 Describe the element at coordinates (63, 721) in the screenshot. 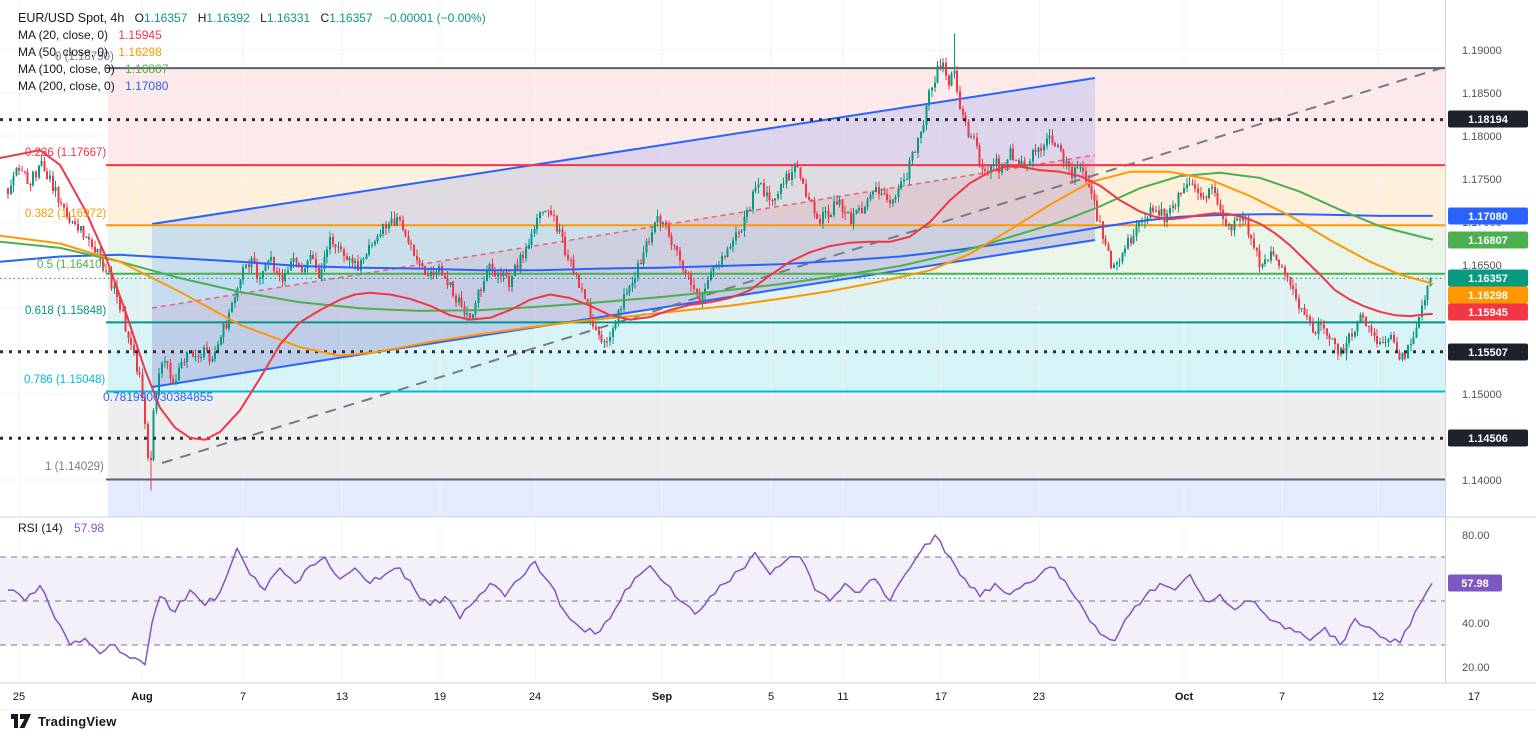

I see `tradingview-attribution: TradingView` at that location.